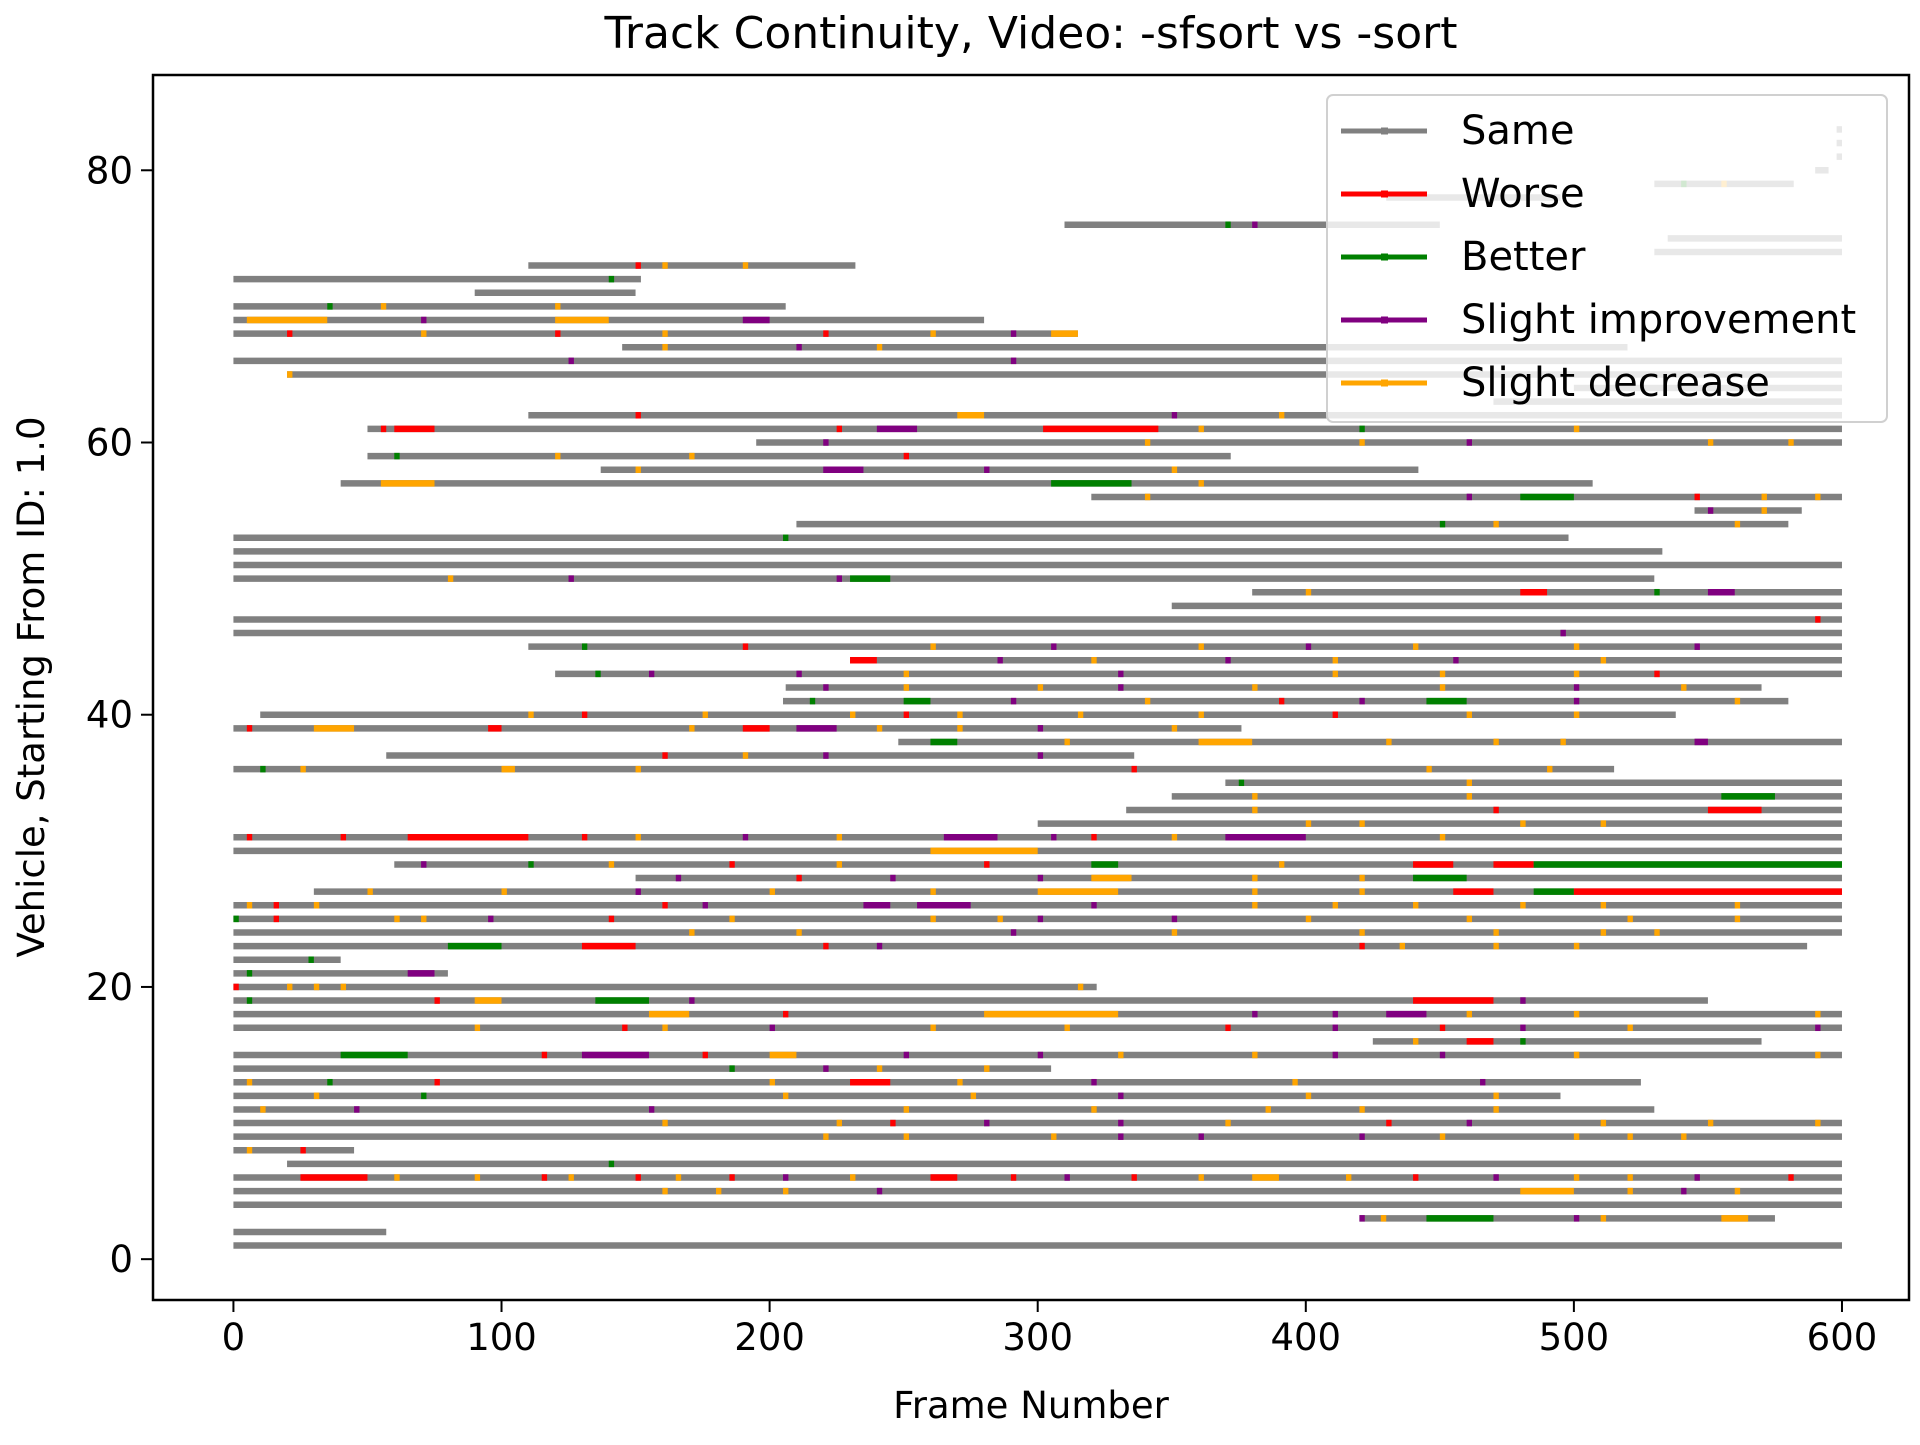  I want to click on y-axis: 0 20 40 60 80, so click(119, 715).